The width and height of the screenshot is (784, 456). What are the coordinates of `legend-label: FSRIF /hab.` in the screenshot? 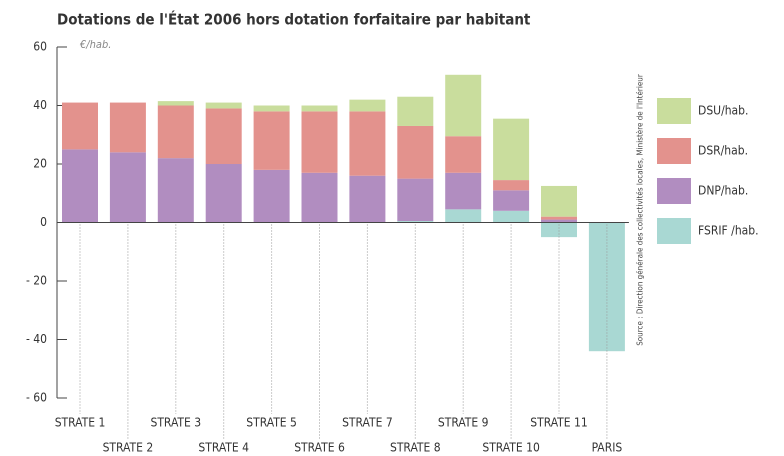 It's located at (728, 231).